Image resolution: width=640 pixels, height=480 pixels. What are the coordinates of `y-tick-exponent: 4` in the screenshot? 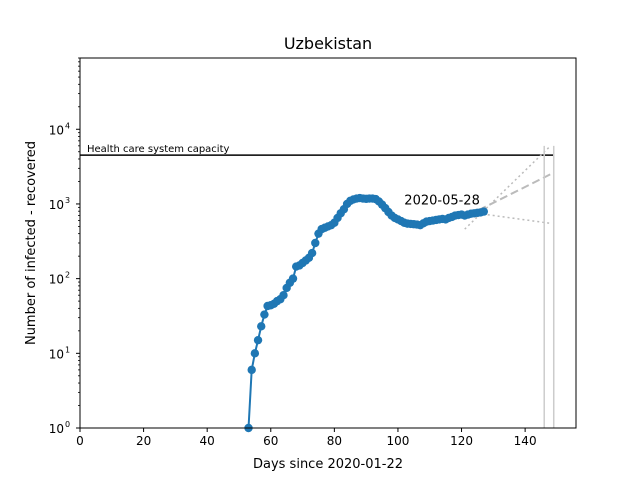 It's located at (67, 125).